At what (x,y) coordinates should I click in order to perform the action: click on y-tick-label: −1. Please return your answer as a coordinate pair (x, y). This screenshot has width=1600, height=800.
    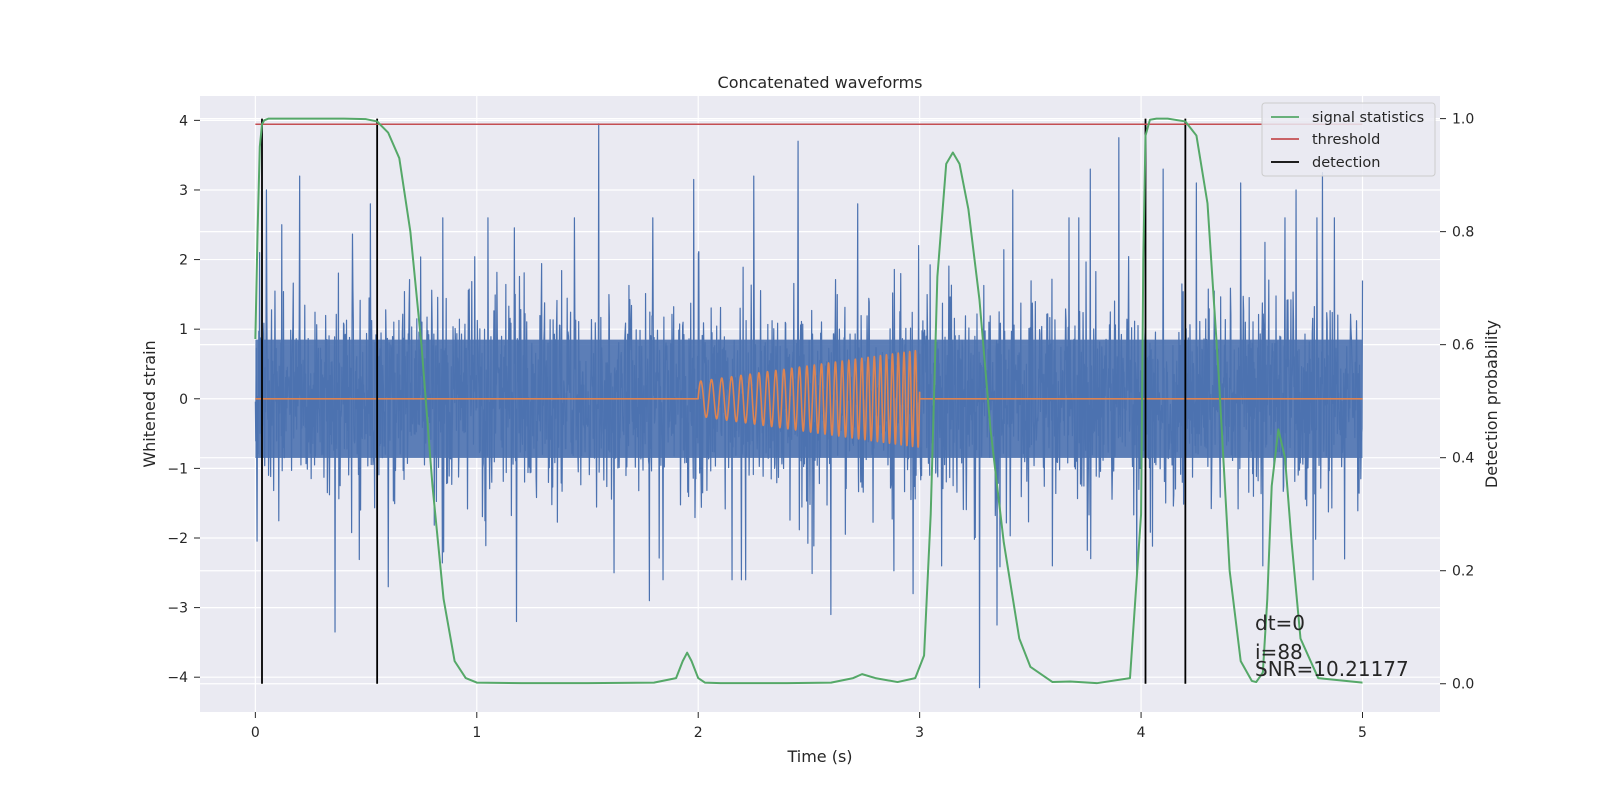
    Looking at the image, I should click on (177, 469).